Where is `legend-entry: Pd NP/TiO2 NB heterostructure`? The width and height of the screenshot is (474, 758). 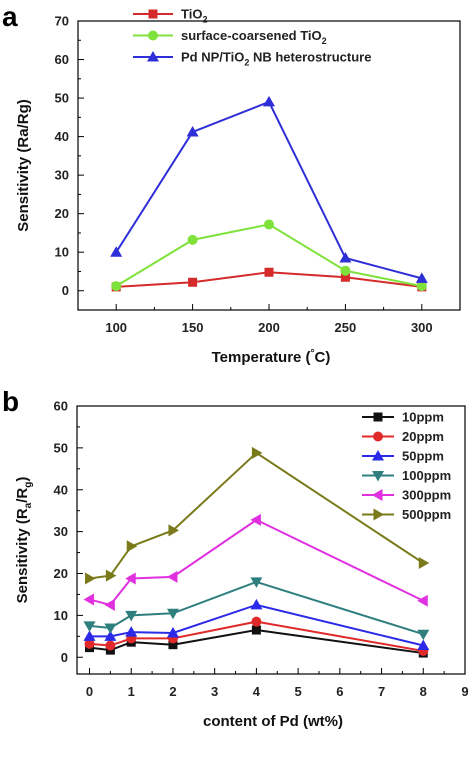 legend-entry: Pd NP/TiO2 NB heterostructure is located at coordinates (252, 59).